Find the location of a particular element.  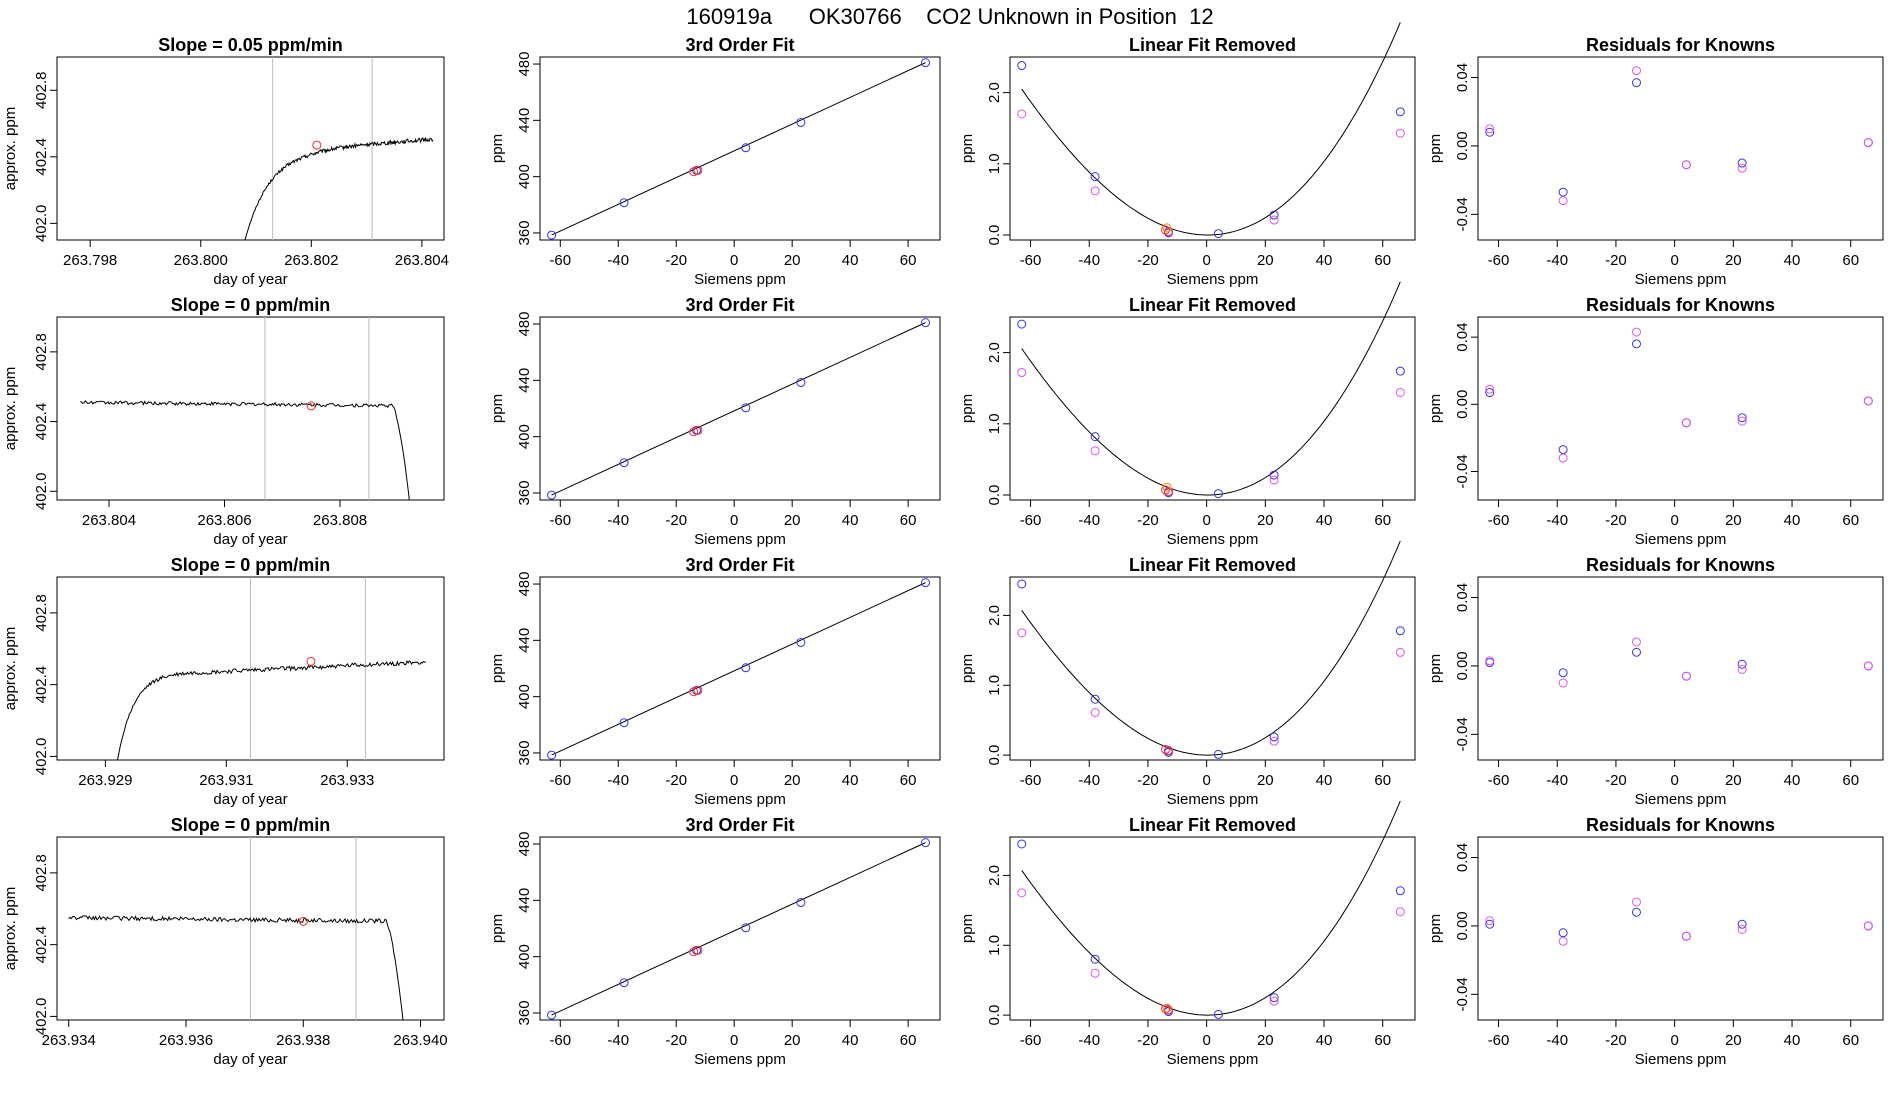

x-tick-label: 263.929 is located at coordinates (105, 780).